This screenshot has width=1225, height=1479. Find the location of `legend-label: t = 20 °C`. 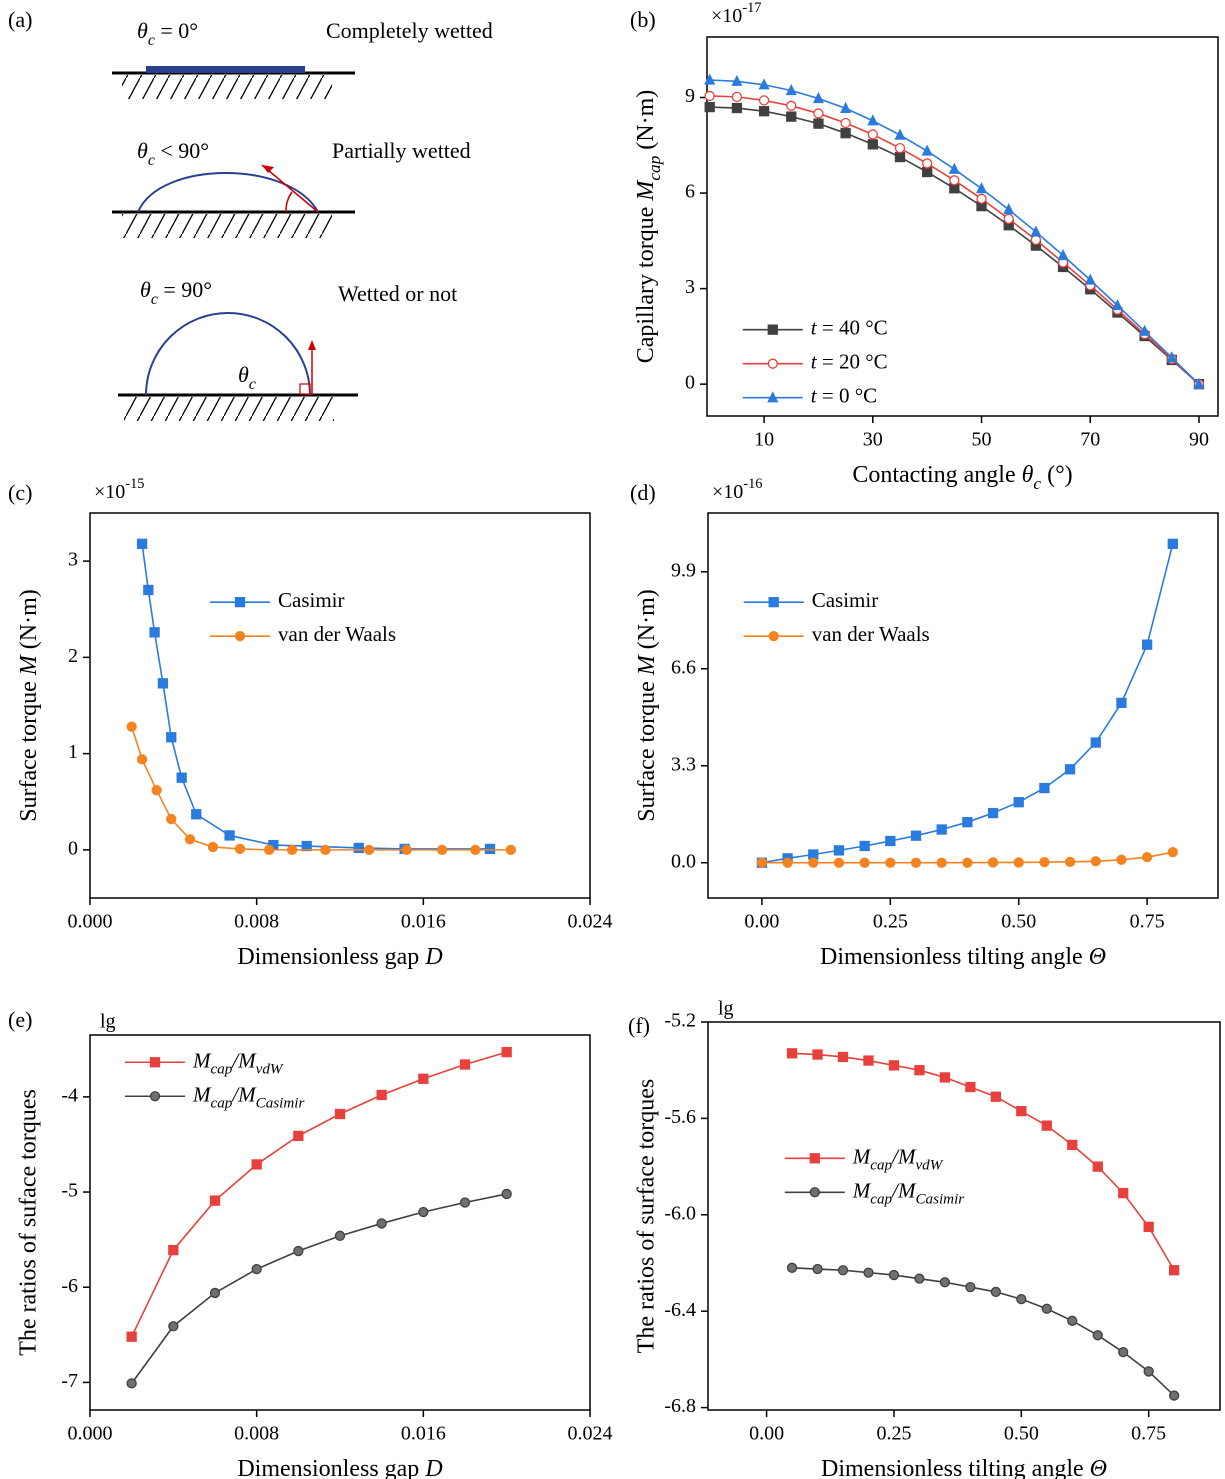

legend-label: t = 20 °C is located at coordinates (849, 361).